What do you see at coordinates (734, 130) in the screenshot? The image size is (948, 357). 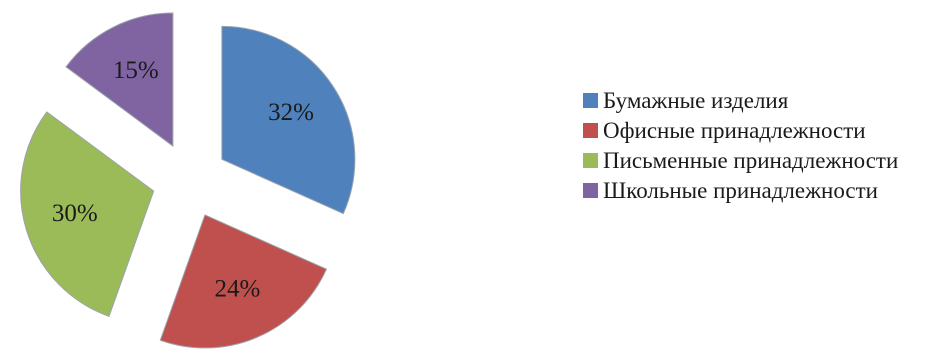 I see `legend-label-office: Офисные принадлежности` at bounding box center [734, 130].